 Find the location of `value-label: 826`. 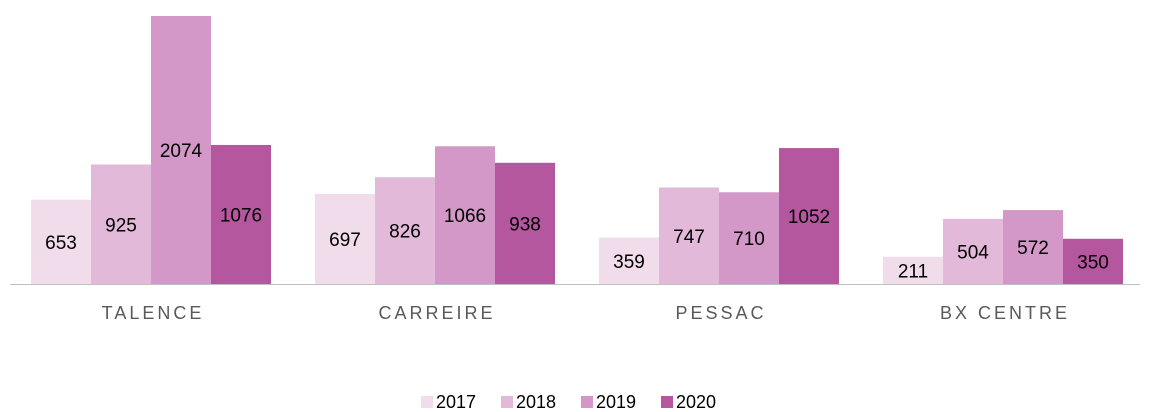

value-label: 826 is located at coordinates (405, 232).